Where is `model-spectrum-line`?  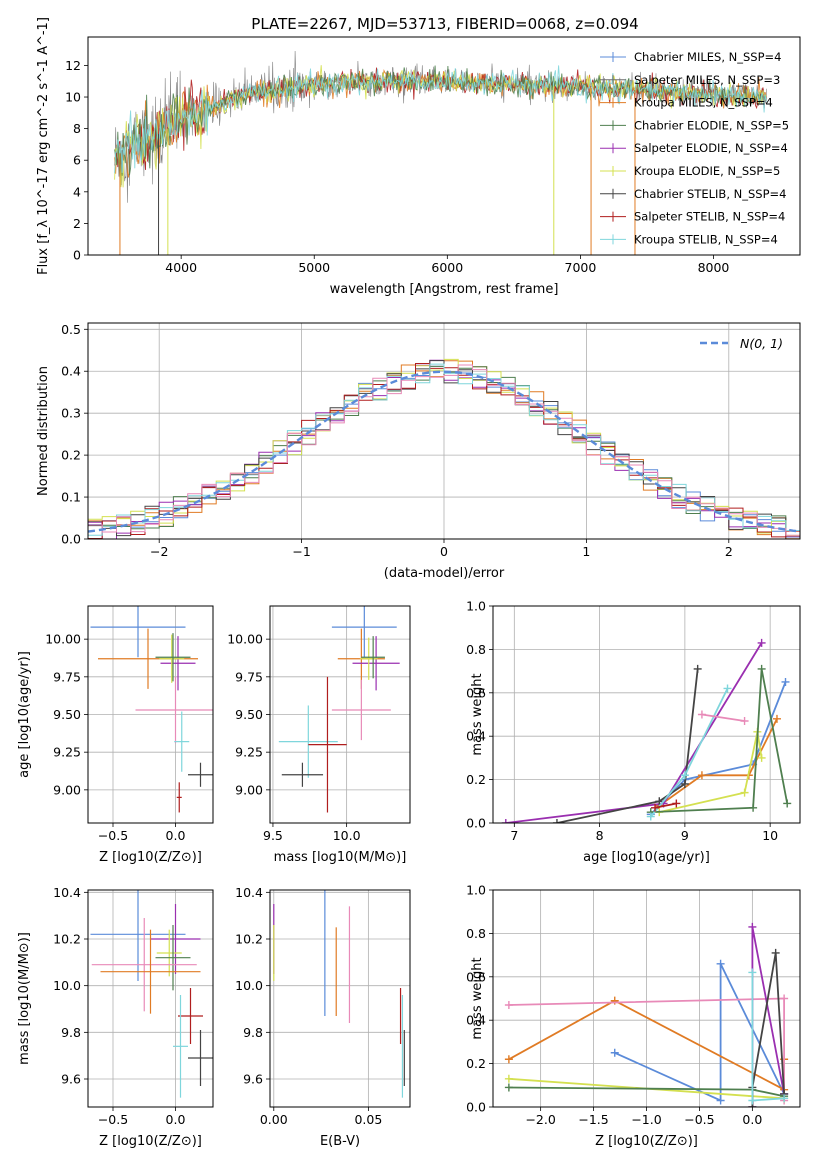
model-spectrum-line is located at coordinates (440, 126).